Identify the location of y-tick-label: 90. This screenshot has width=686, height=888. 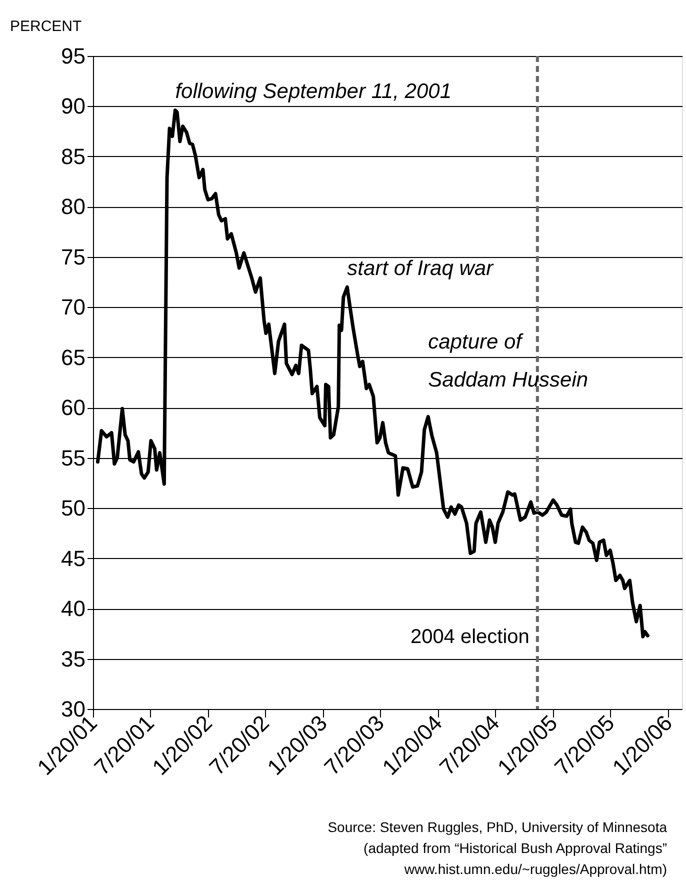
(73, 106).